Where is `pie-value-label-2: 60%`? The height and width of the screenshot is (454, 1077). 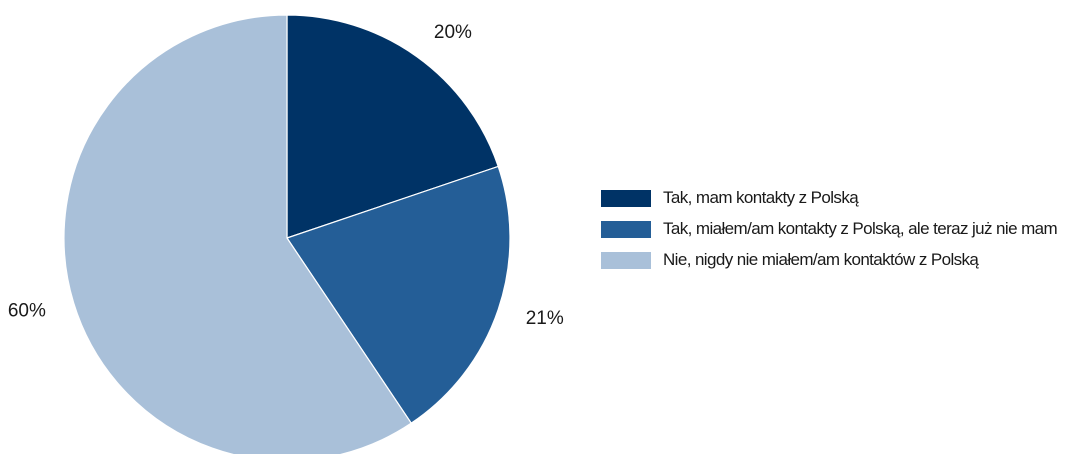
pie-value-label-2: 60% is located at coordinates (27, 310).